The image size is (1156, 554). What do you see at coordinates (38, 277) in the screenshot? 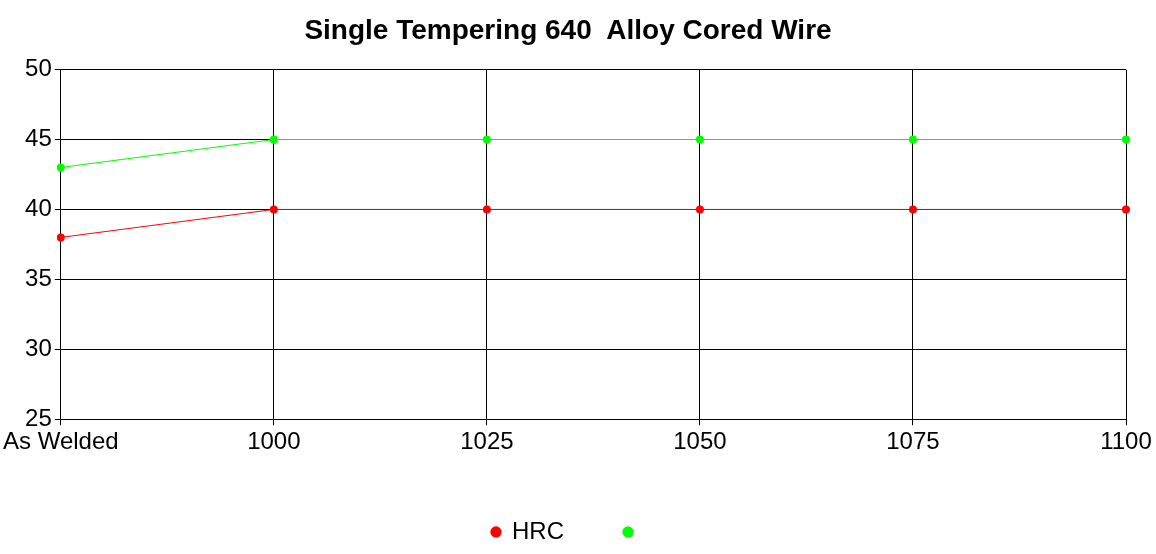
I see `y-tick-label: 35` at bounding box center [38, 277].